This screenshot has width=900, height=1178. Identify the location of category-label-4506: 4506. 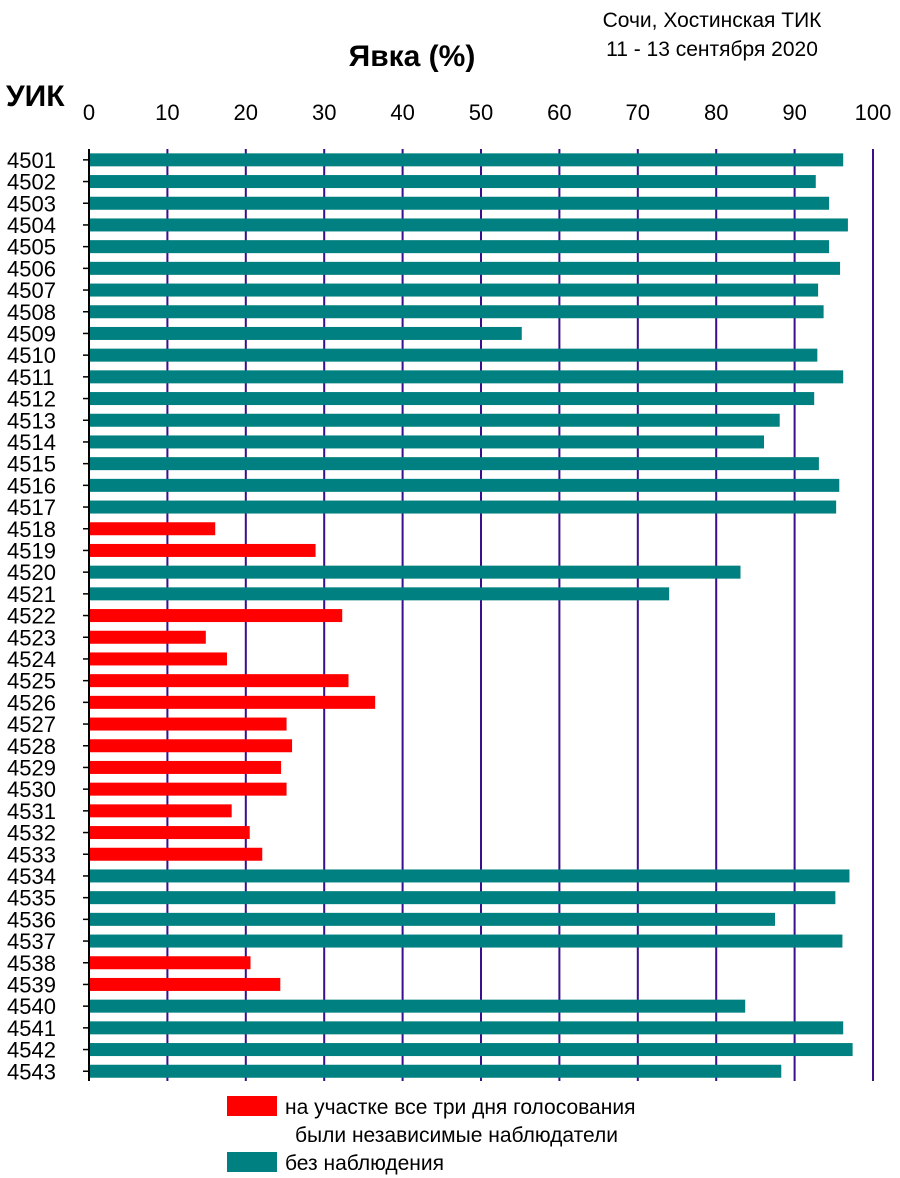
(31, 268).